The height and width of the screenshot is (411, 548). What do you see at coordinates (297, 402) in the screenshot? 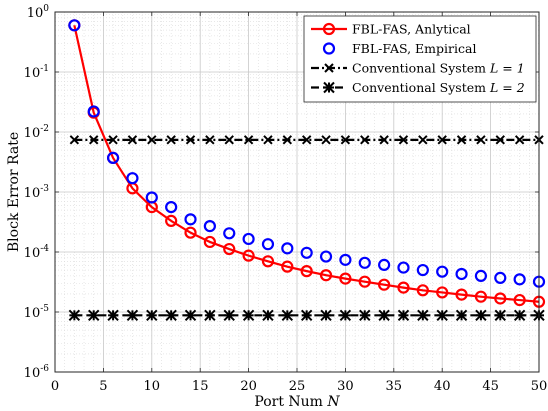
I see `x-axis-label: Port Num N` at bounding box center [297, 402].